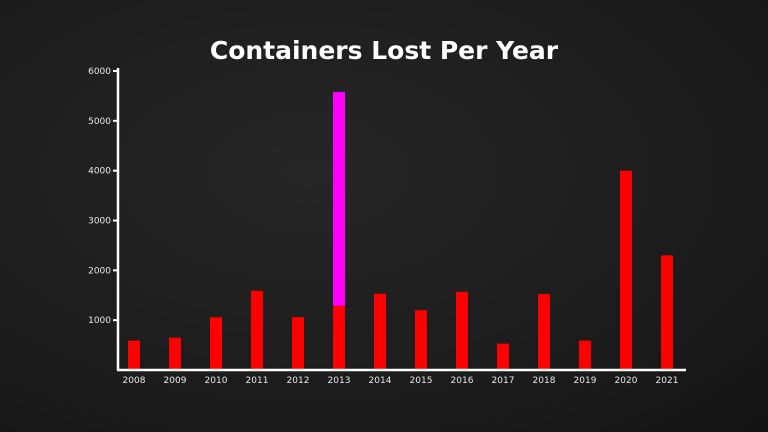 The width and height of the screenshot is (768, 432). What do you see at coordinates (298, 343) in the screenshot?
I see `bar-2012` at bounding box center [298, 343].